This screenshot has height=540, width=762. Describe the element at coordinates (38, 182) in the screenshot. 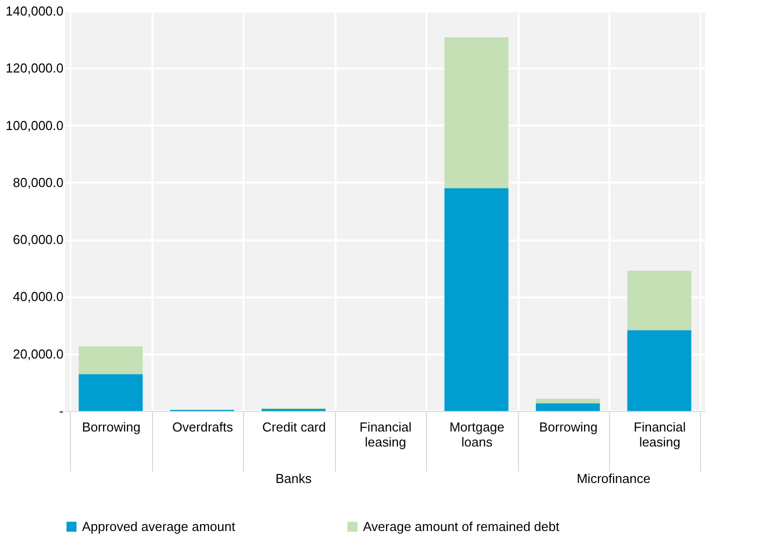

I see `y-tick-label: 80,000.0` at that location.